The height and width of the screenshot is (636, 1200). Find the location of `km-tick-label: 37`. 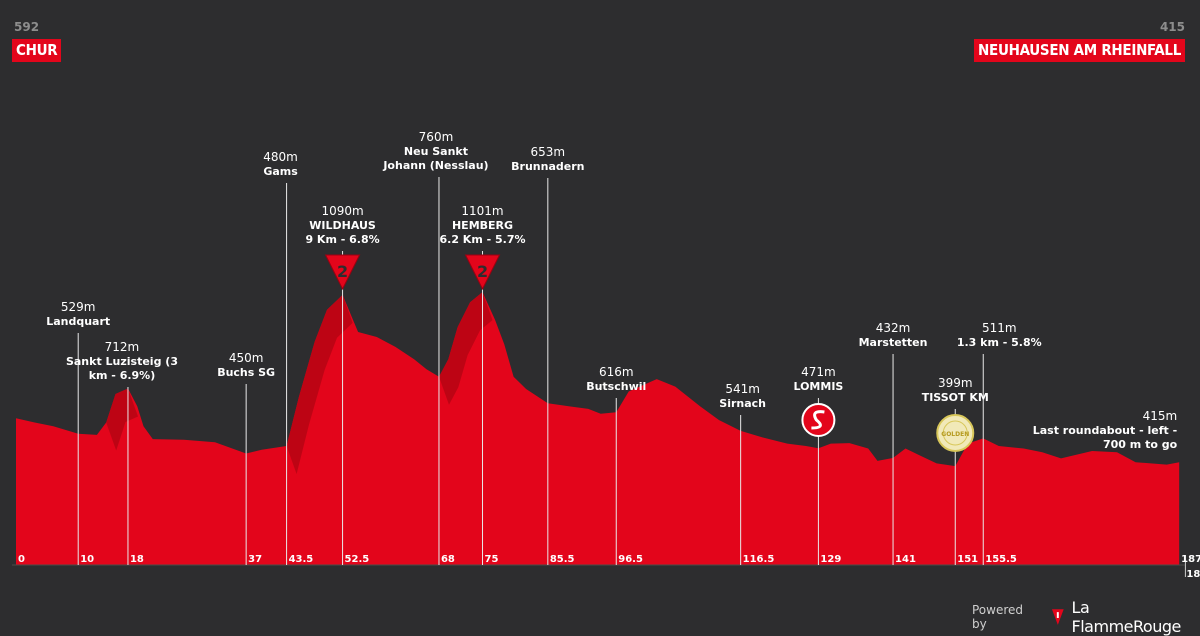

km-tick-label: 37 is located at coordinates (255, 559).